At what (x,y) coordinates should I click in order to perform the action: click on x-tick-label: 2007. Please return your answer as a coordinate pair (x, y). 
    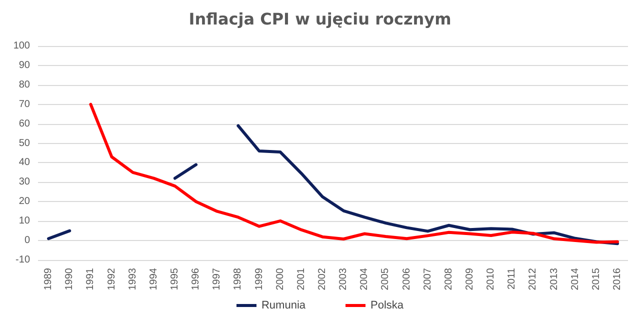
    Looking at the image, I should click on (428, 279).